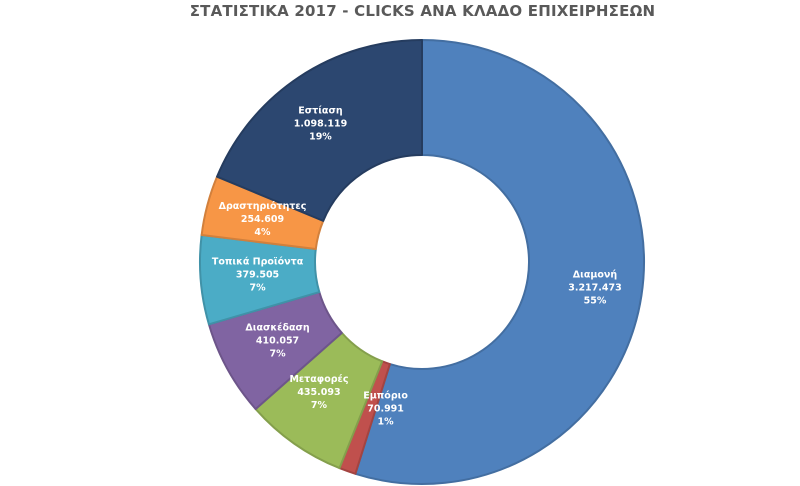 The width and height of the screenshot is (800, 486). I want to click on data-label-category: Διασκέδαση, so click(277, 328).